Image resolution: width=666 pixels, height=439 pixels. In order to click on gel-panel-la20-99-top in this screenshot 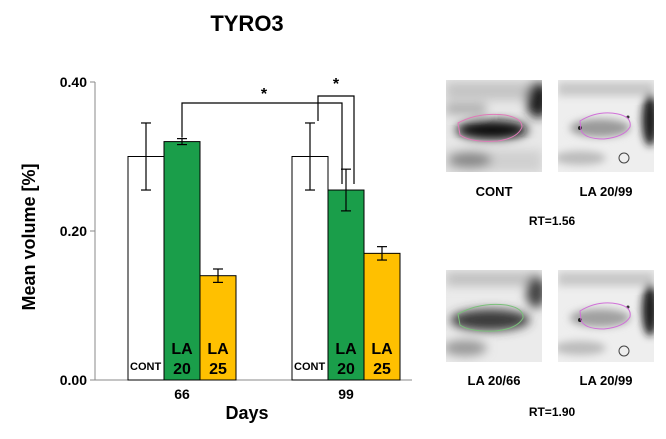, I will do `click(606, 126)`.